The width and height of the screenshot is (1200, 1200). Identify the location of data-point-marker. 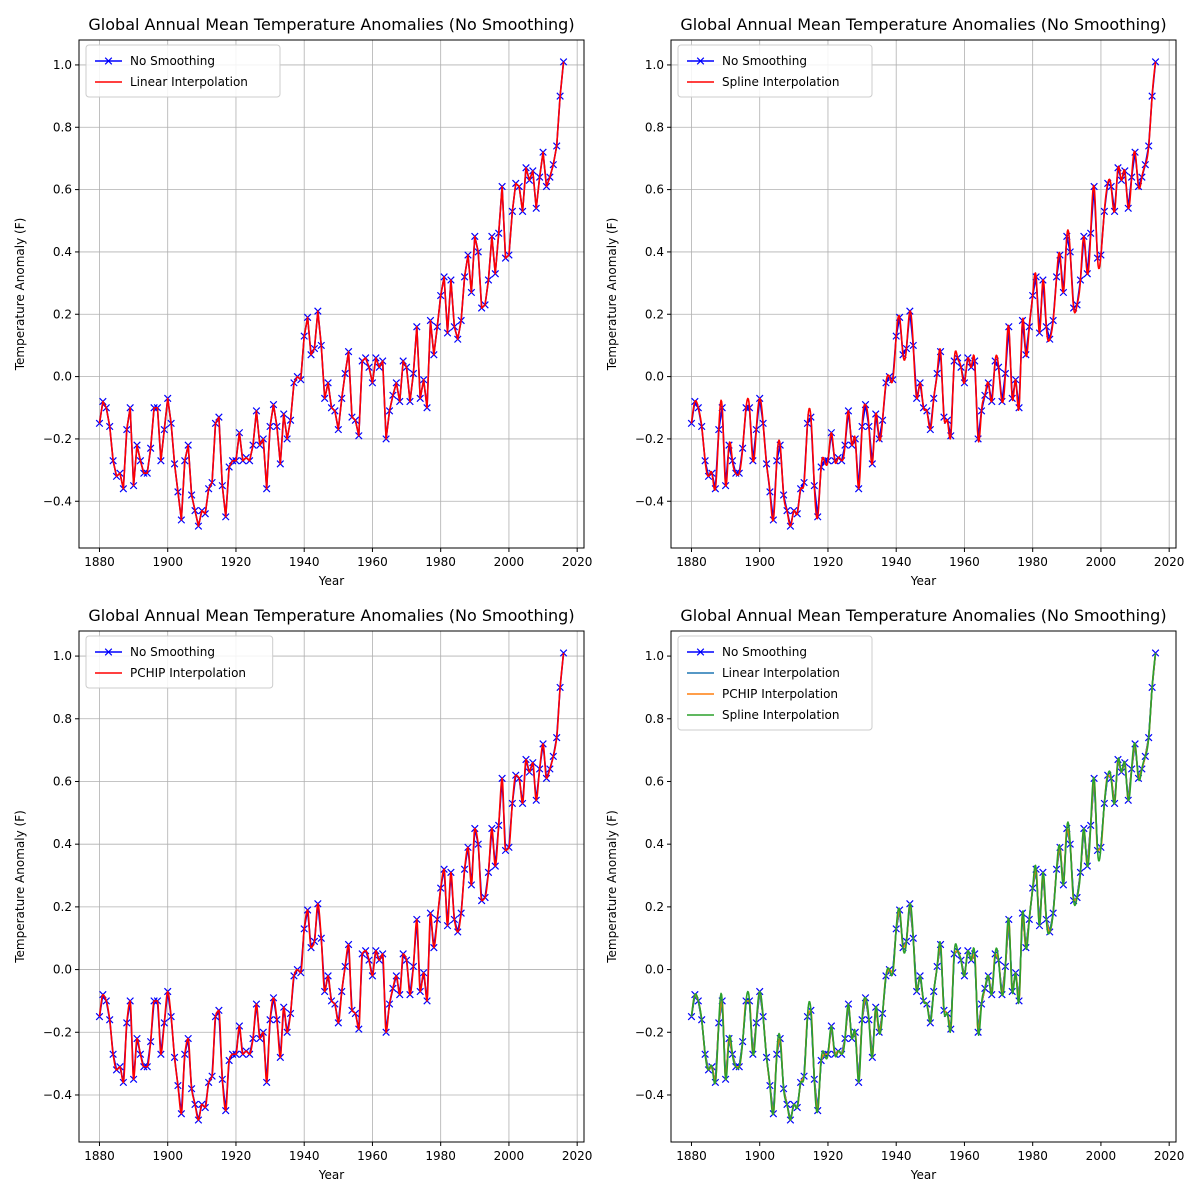
(1155, 62).